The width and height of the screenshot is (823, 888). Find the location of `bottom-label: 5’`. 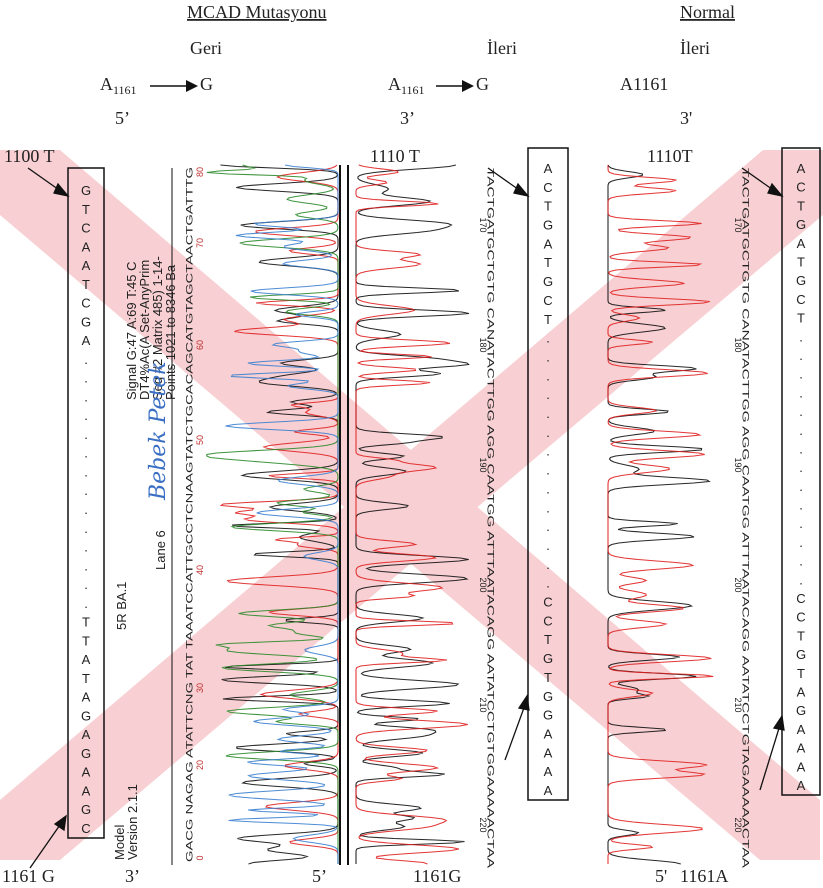

bottom-label: 5’ is located at coordinates (319, 876).